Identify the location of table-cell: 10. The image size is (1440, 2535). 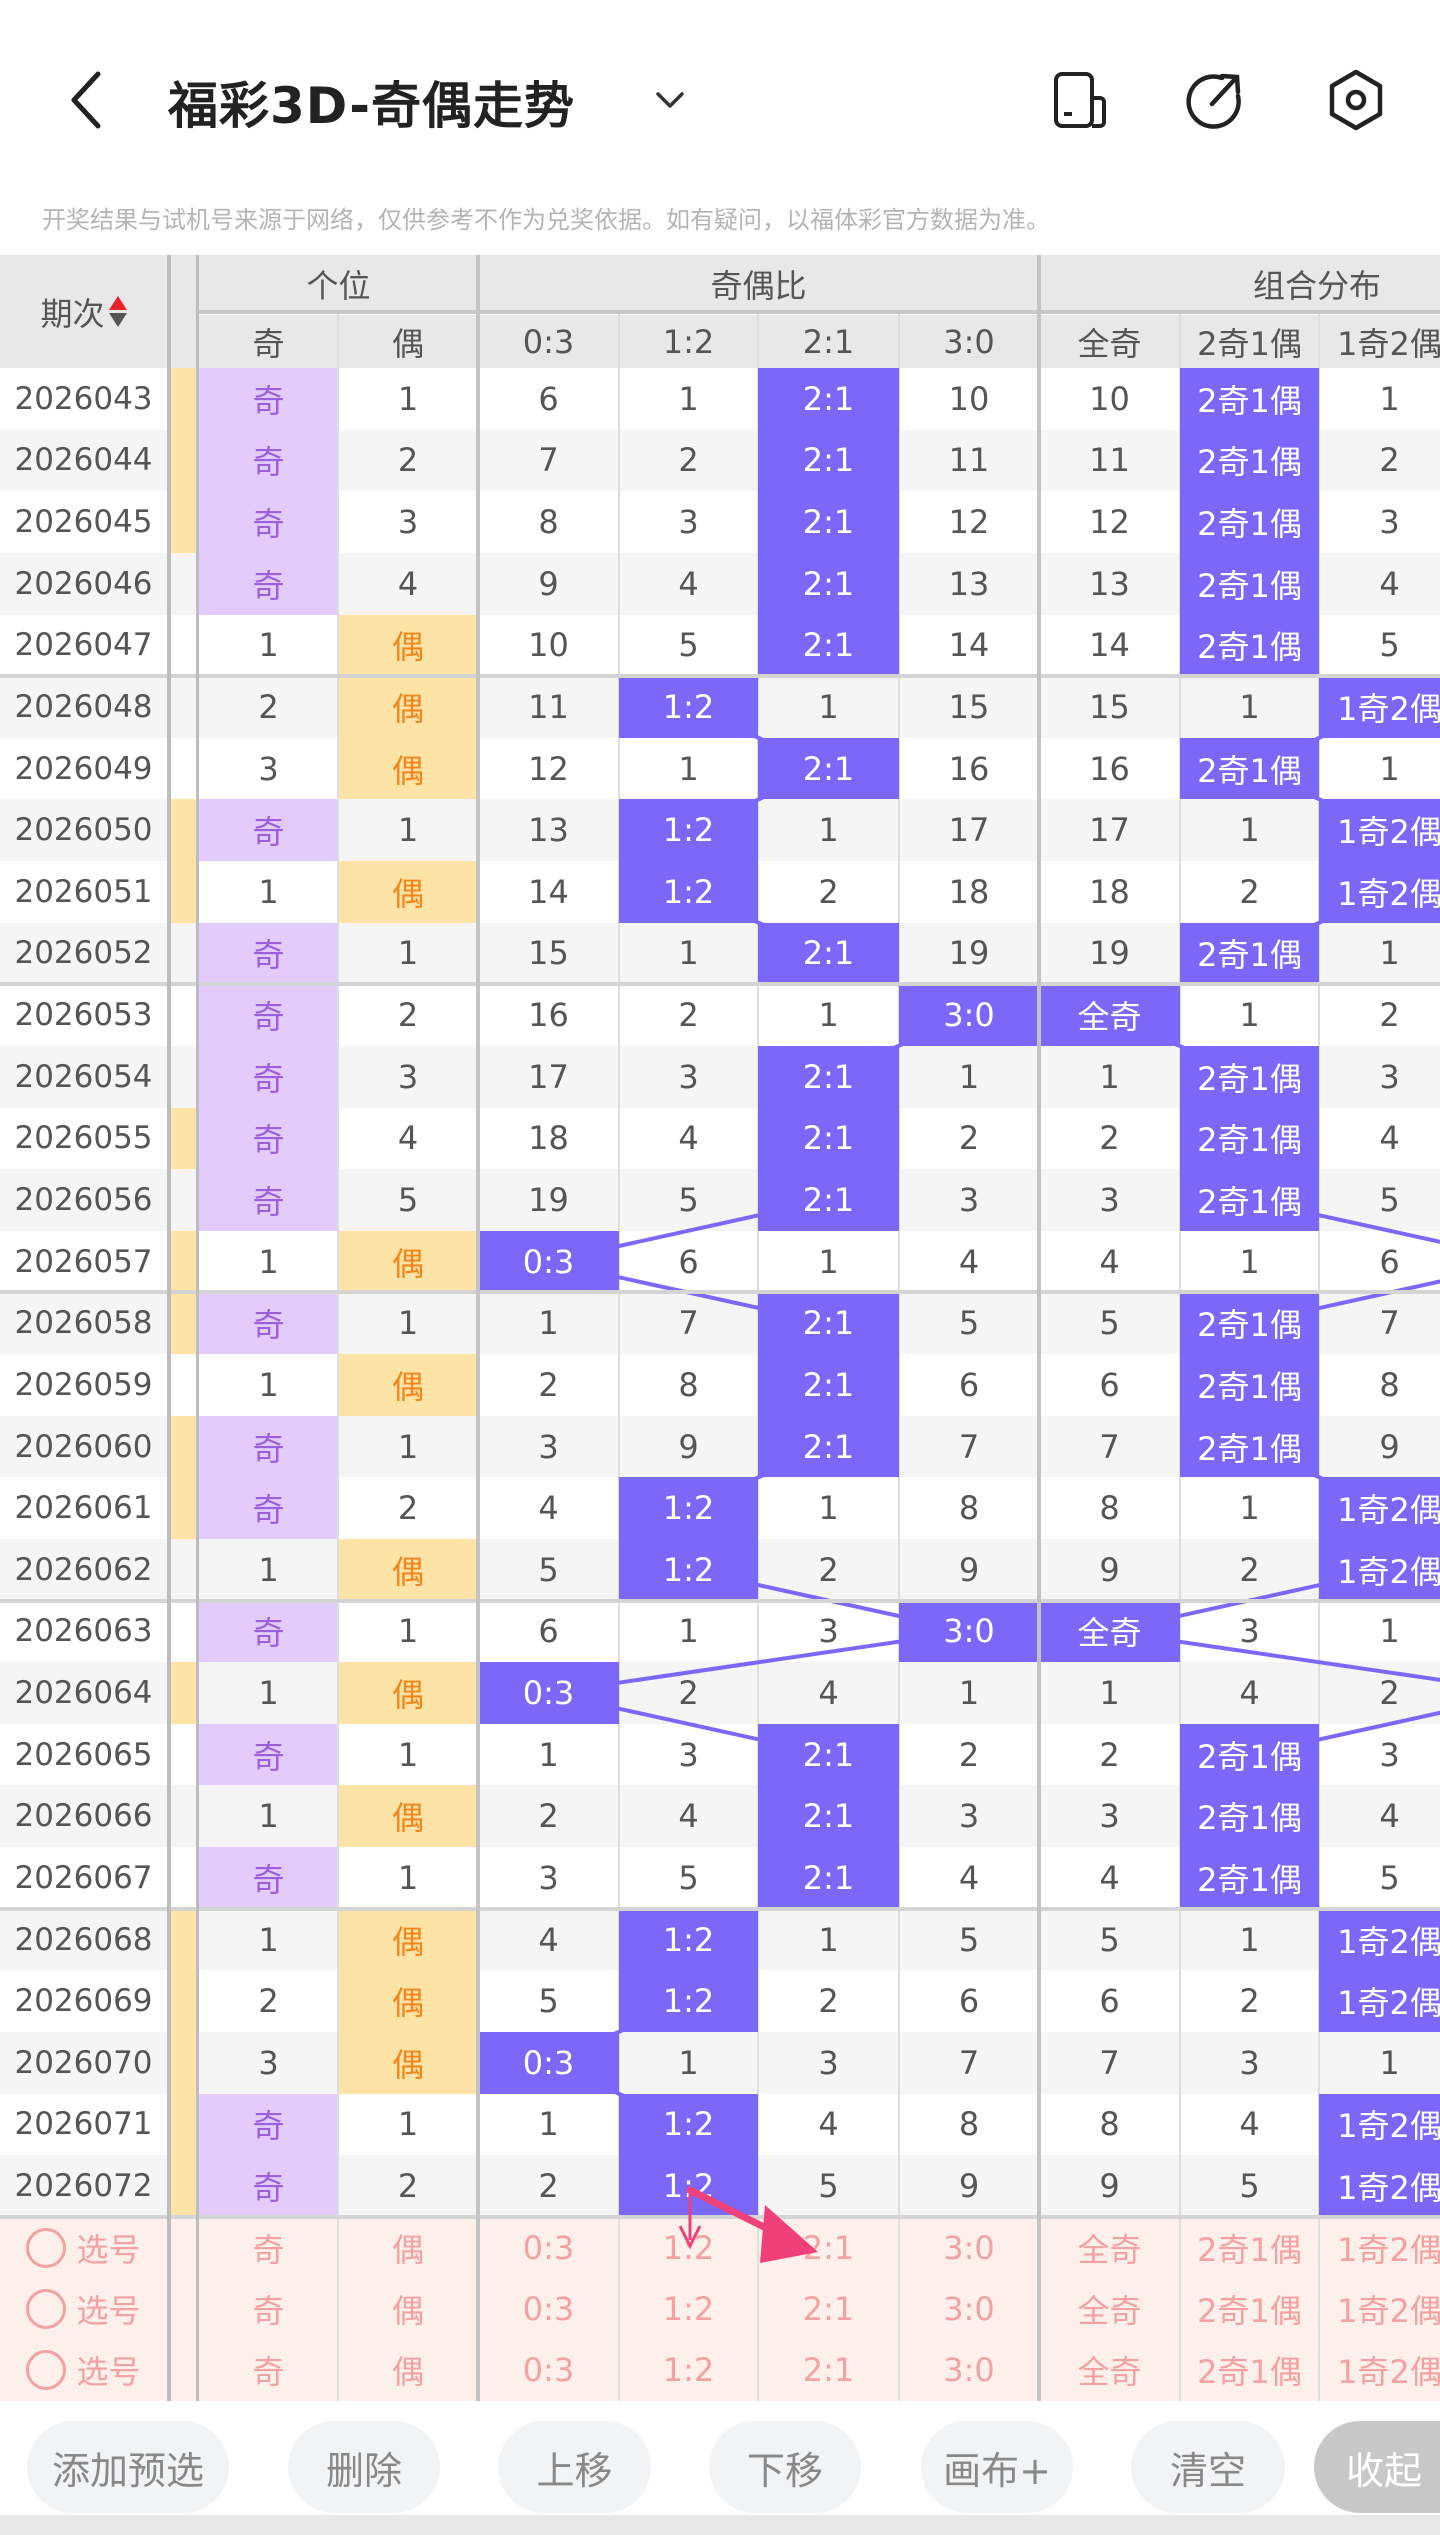
(548, 645).